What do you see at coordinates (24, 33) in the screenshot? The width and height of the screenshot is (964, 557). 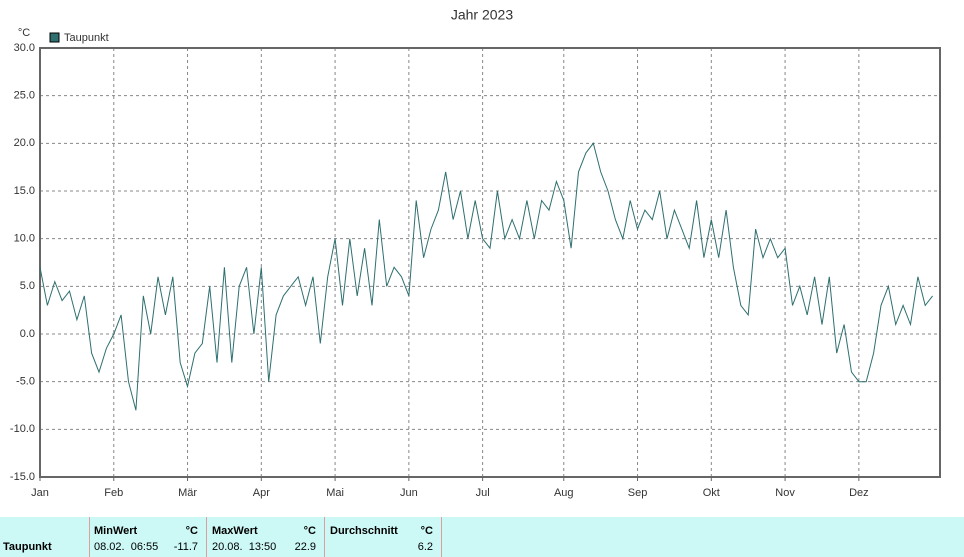 I see `y-unit: °C` at bounding box center [24, 33].